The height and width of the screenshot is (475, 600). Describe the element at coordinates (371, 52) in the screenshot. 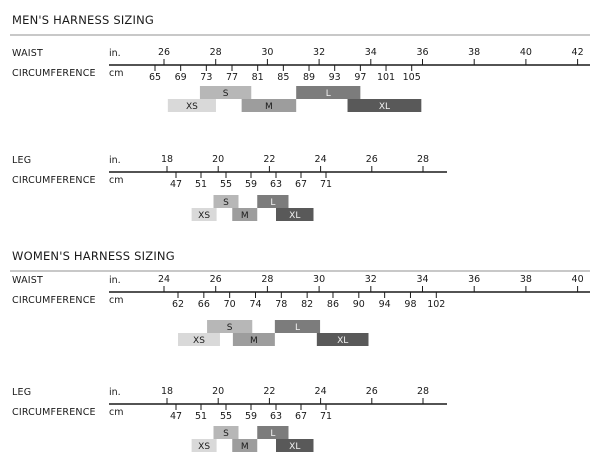

I see `inch-tick-label: 34` at that location.